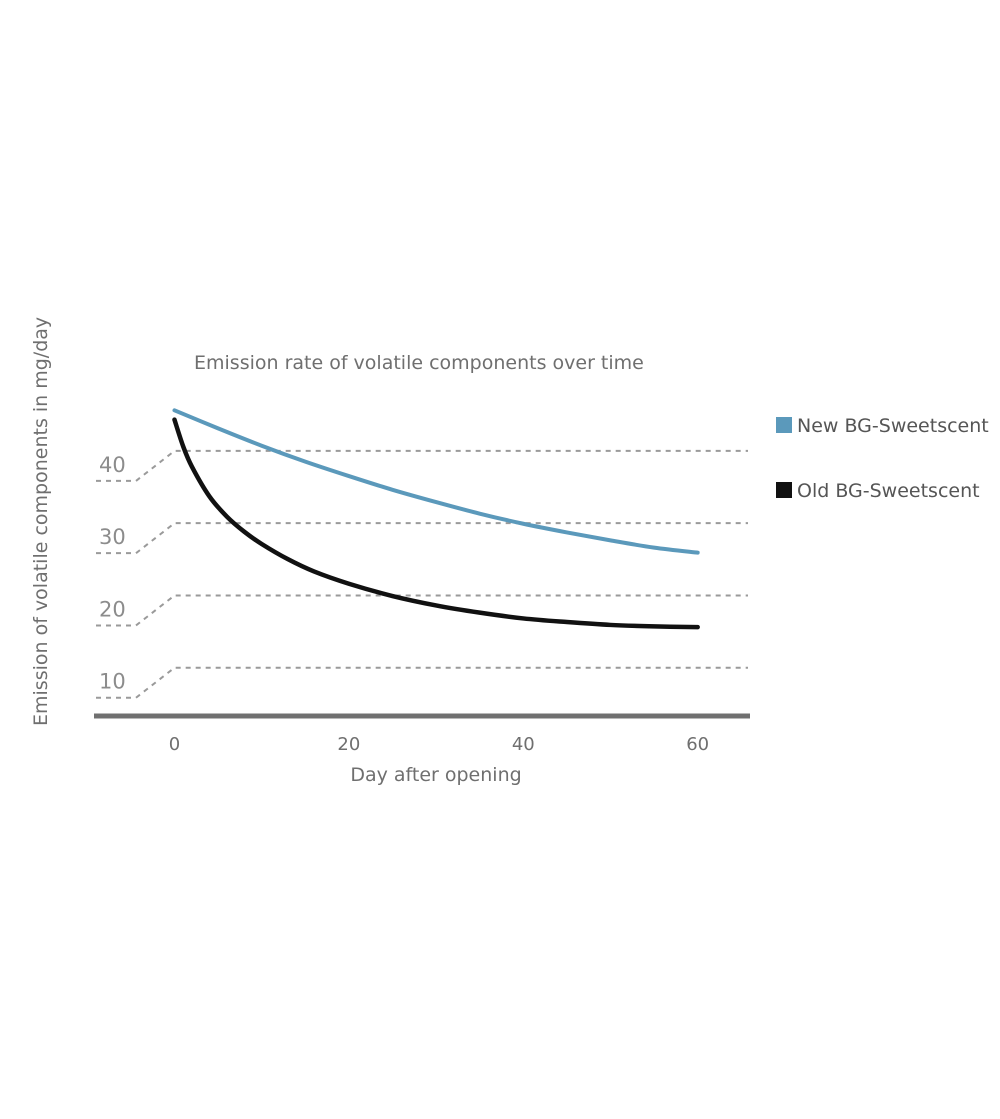 Image resolution: width=1000 pixels, height=1119 pixels. What do you see at coordinates (112, 573) in the screenshot?
I see `y-tick-labels: 10 20 30 40` at bounding box center [112, 573].